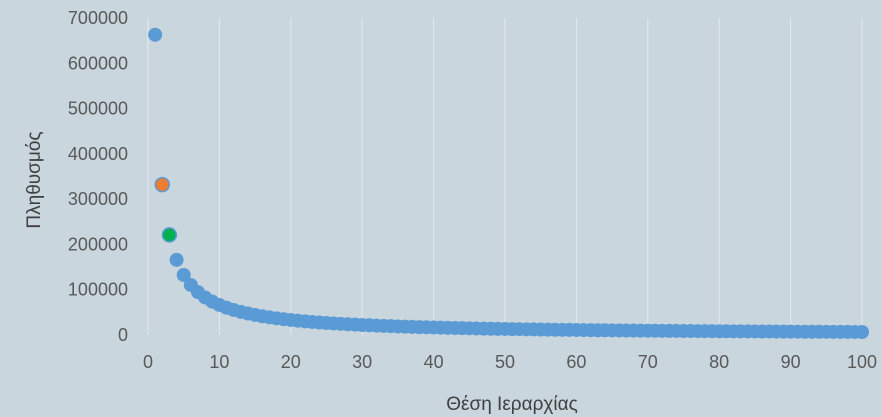 Image resolution: width=882 pixels, height=417 pixels. What do you see at coordinates (98, 199) in the screenshot?
I see `y-tick-label: 300000` at bounding box center [98, 199].